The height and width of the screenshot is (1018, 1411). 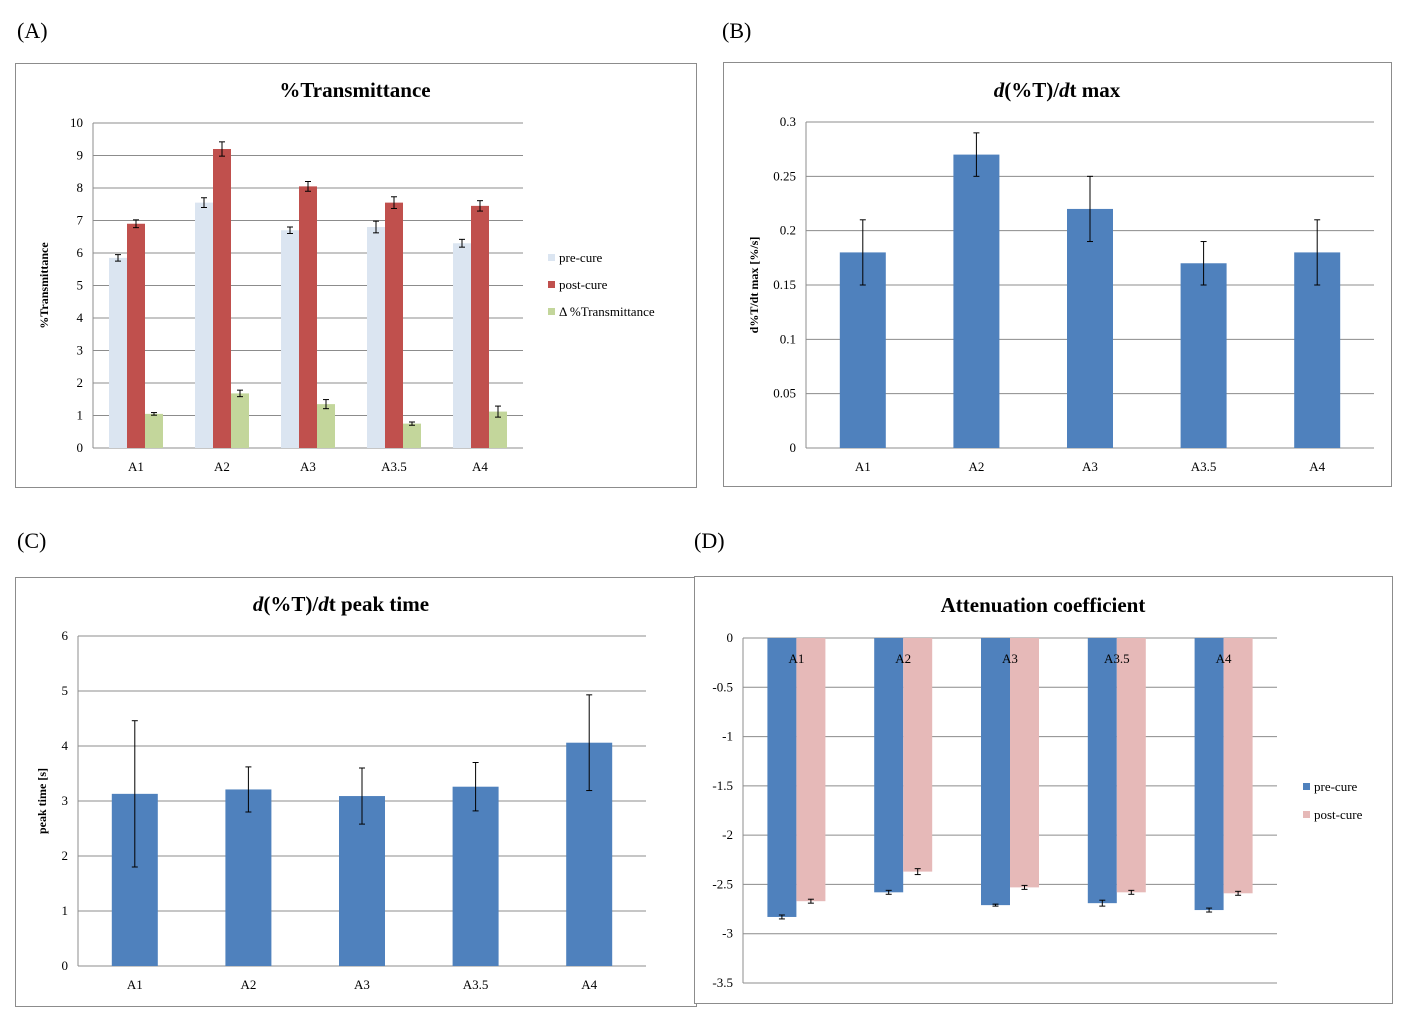 I want to click on chart-a-legend-label: post-cure, so click(x=583, y=284).